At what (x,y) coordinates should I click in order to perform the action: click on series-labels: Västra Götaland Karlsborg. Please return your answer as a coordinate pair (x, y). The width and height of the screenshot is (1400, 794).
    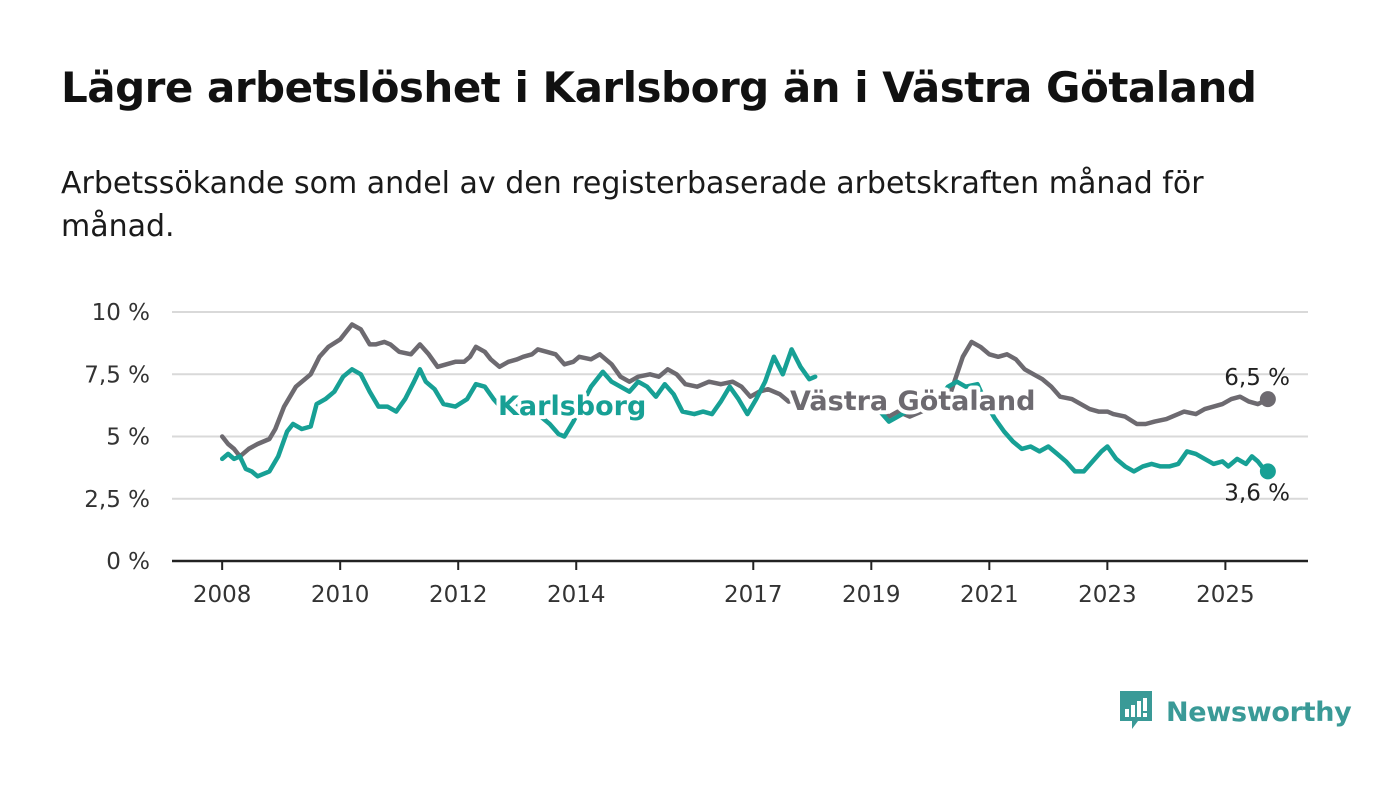
    Looking at the image, I should click on (766, 404).